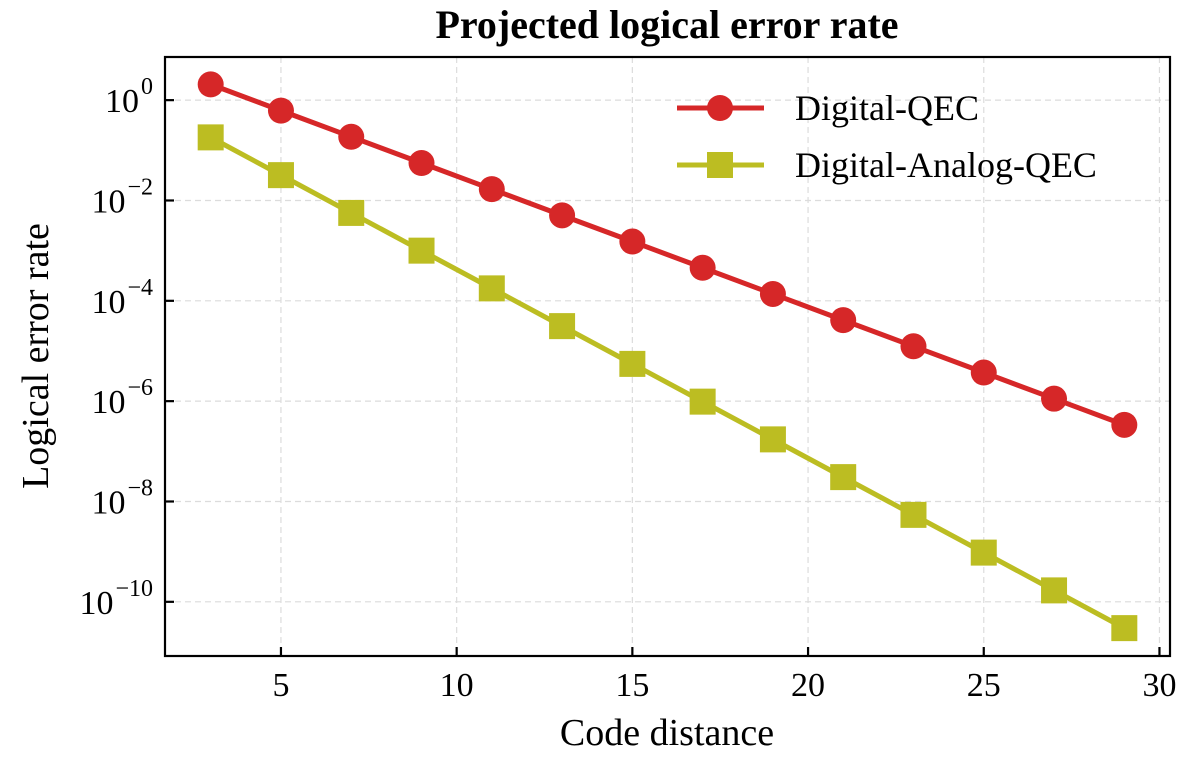 This screenshot has height=760, width=1193. I want to click on y-tick-exponent: −4, so click(140, 288).